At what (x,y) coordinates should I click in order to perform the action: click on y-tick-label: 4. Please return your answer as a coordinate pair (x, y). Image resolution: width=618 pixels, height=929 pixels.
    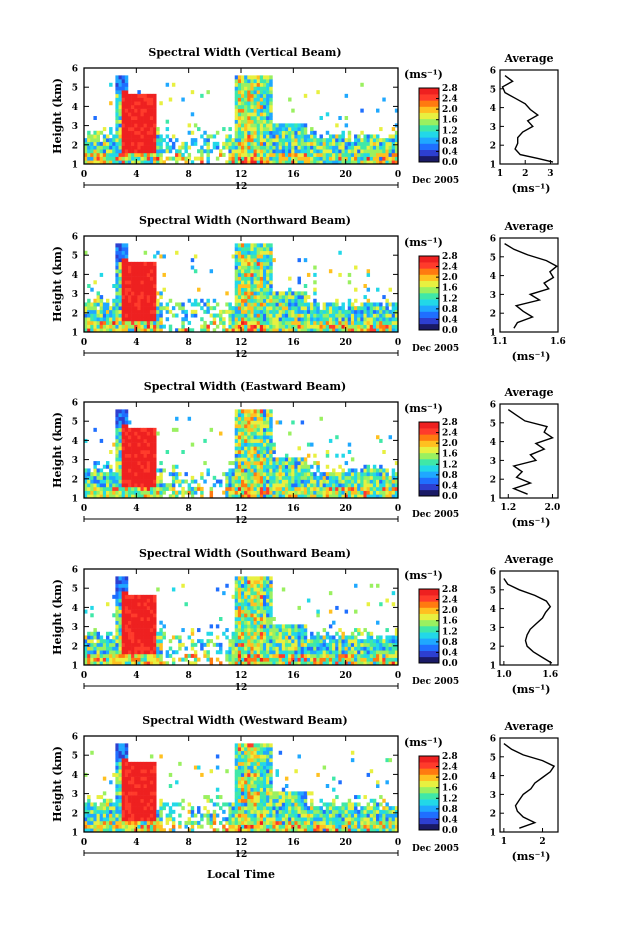
    Looking at the image, I should click on (75, 609).